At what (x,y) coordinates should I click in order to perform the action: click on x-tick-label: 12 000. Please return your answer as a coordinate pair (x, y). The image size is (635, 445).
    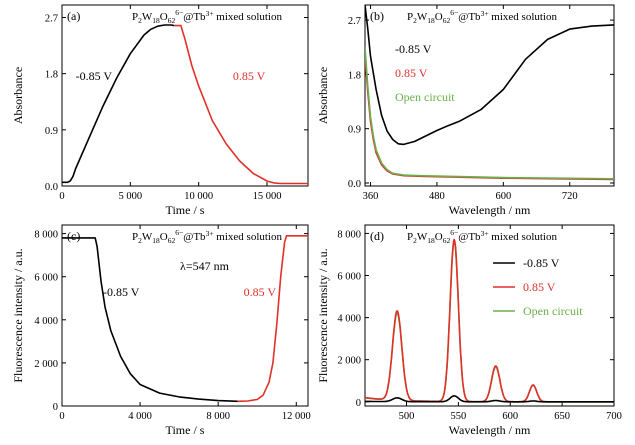
    Looking at the image, I should click on (296, 416).